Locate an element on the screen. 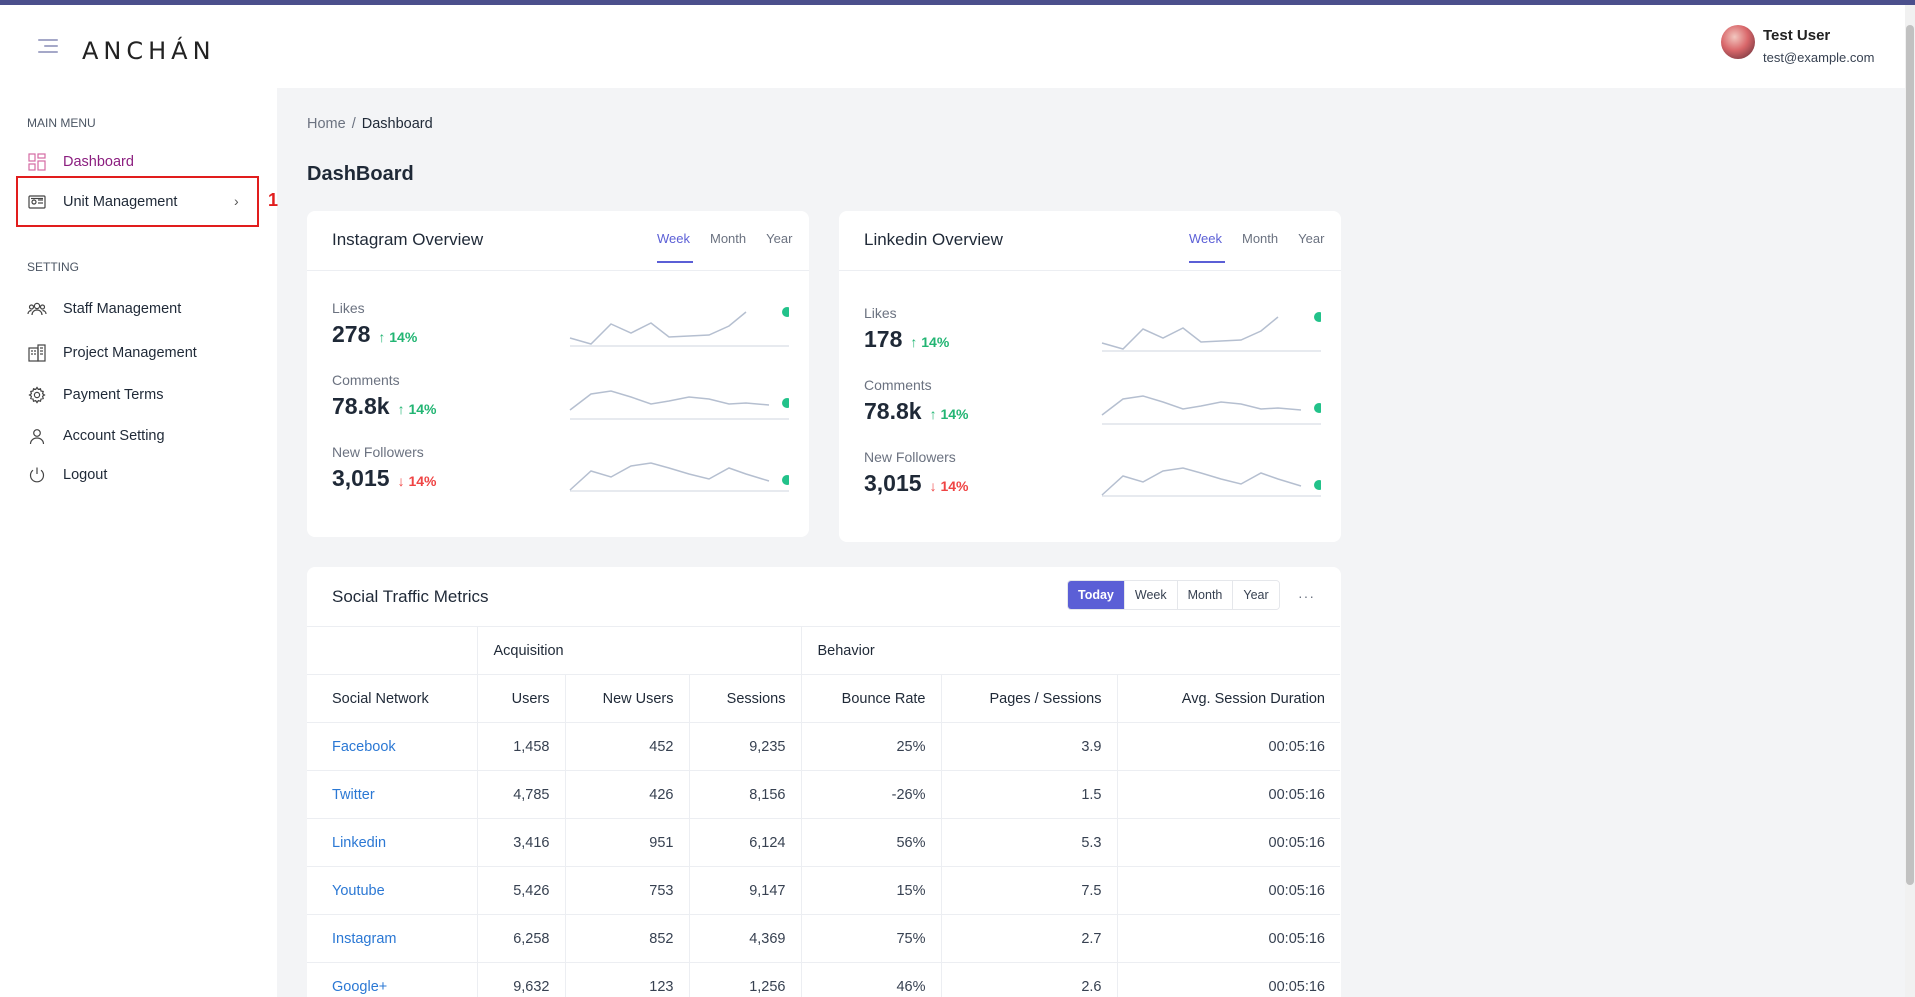 This screenshot has width=1915, height=997. col-pages-sessions: Pages / Sessions is located at coordinates (1029, 698).